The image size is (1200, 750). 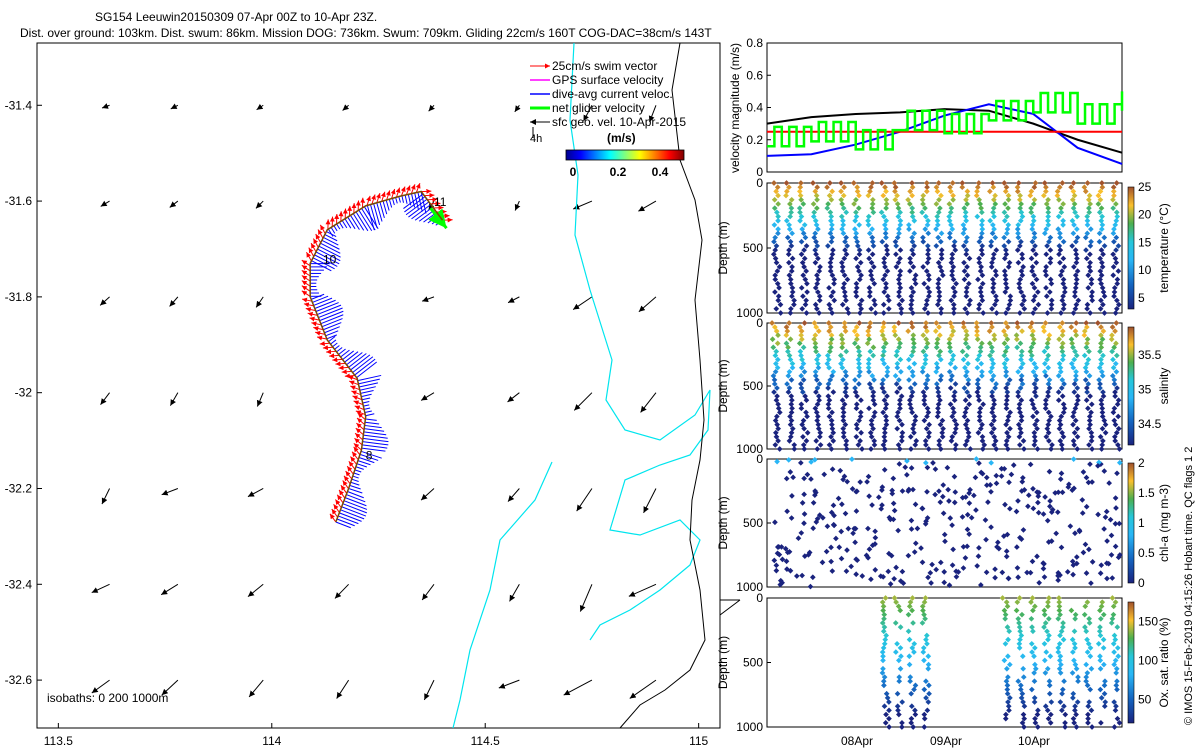 I want to click on speed-colorbar, so click(x=625, y=155).